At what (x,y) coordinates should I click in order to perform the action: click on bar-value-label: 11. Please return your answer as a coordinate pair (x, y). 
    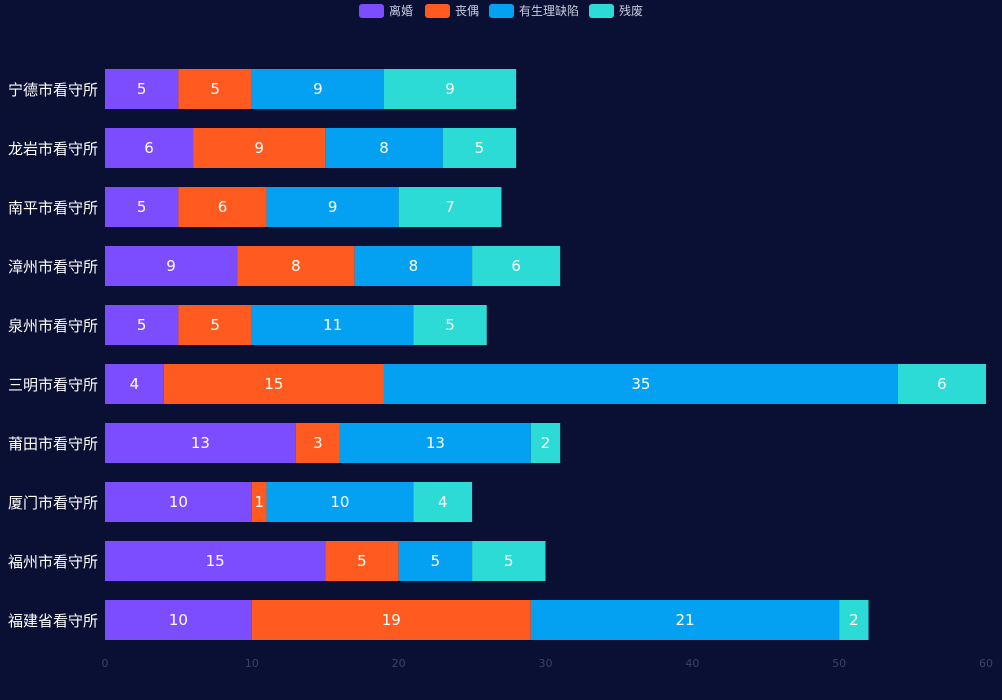
    Looking at the image, I should click on (332, 325).